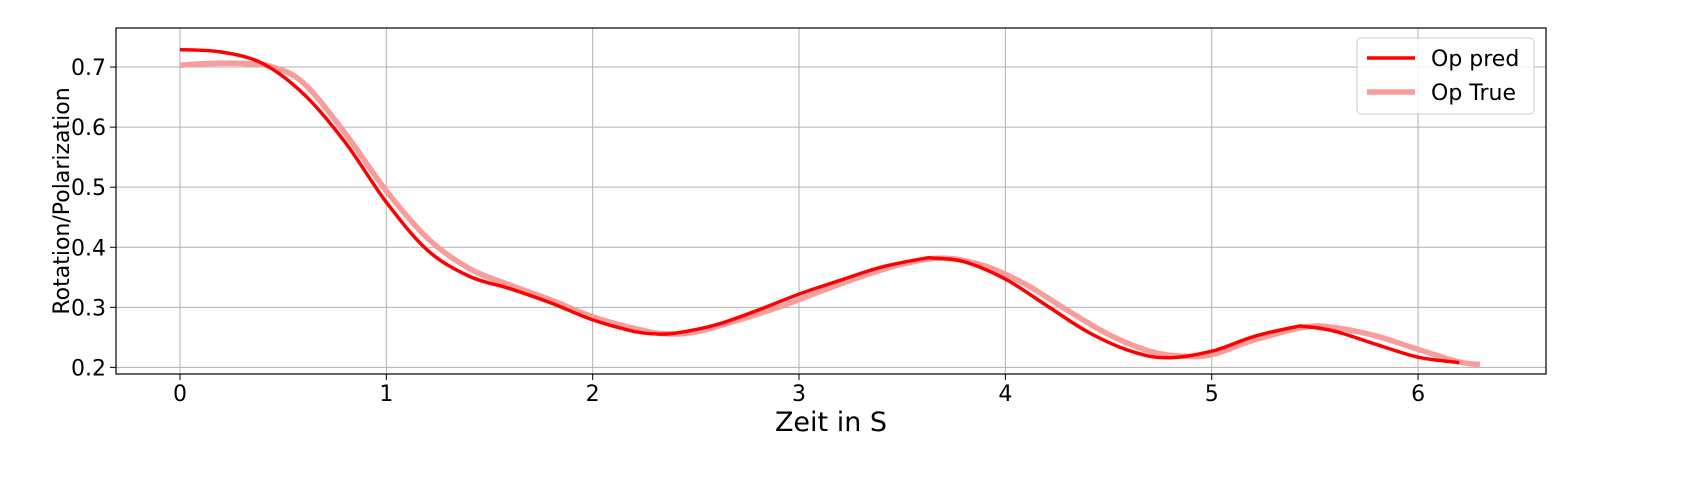 Image resolution: width=1700 pixels, height=500 pixels. What do you see at coordinates (88, 68) in the screenshot?
I see `y-tick-label: 0.7` at bounding box center [88, 68].